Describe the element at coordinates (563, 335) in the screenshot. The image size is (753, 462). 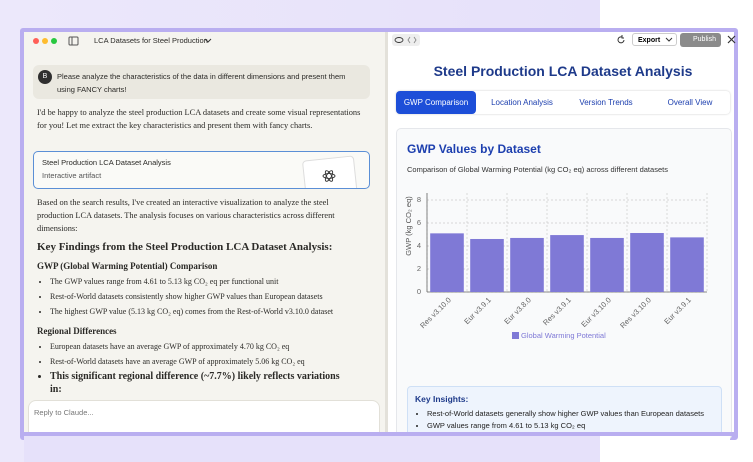
I see `legend-label: Global Warming Potential` at that location.